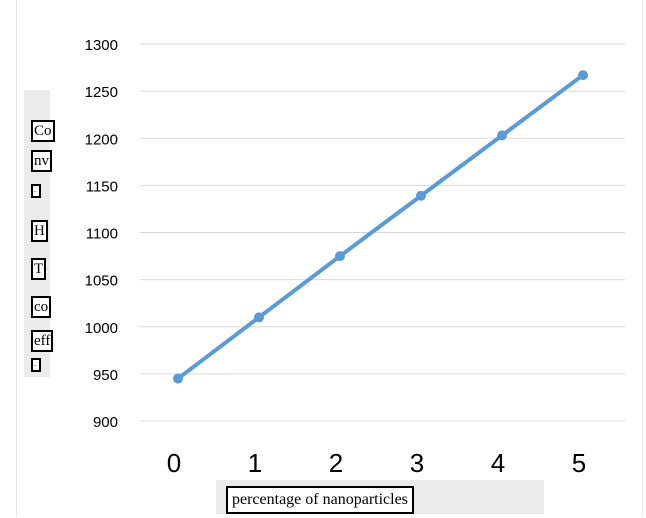  I want to click on x-tick-label: 3, so click(417, 463).